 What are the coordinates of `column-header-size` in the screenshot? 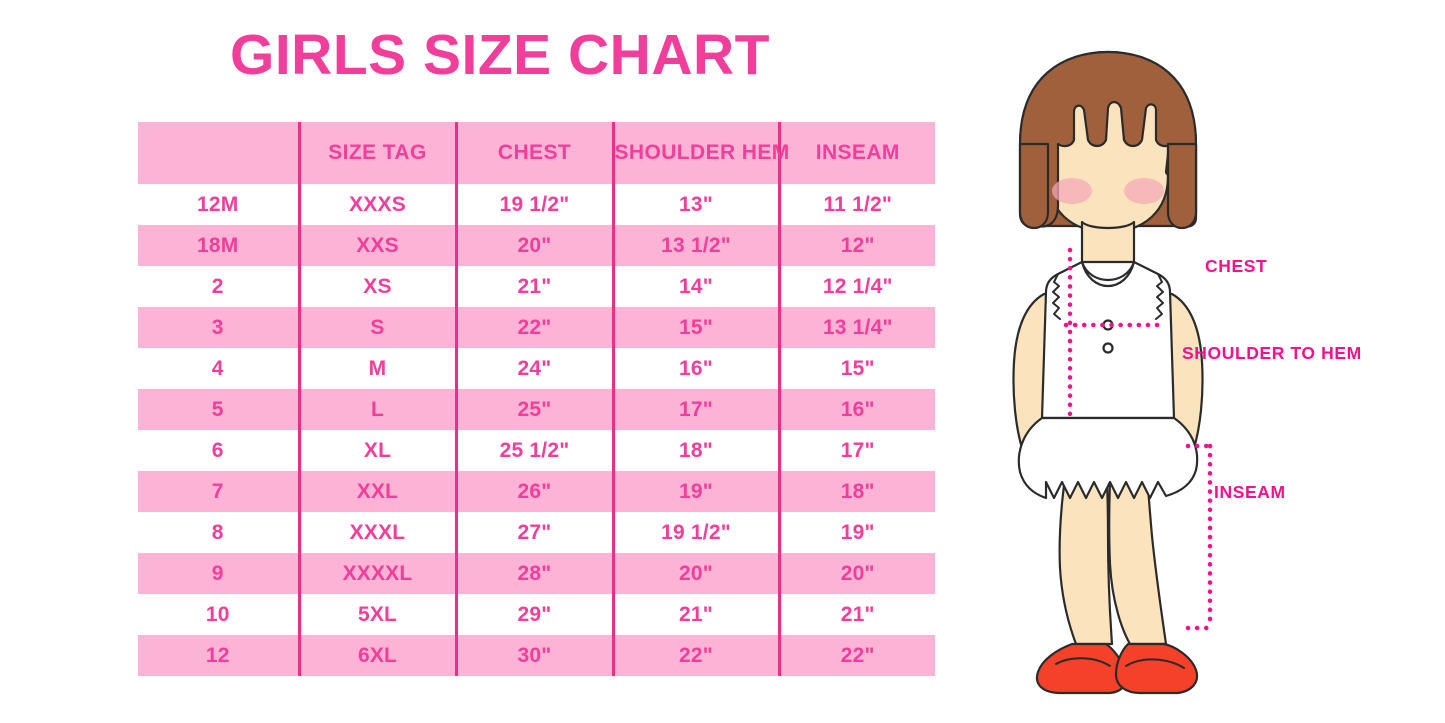 It's located at (219, 153).